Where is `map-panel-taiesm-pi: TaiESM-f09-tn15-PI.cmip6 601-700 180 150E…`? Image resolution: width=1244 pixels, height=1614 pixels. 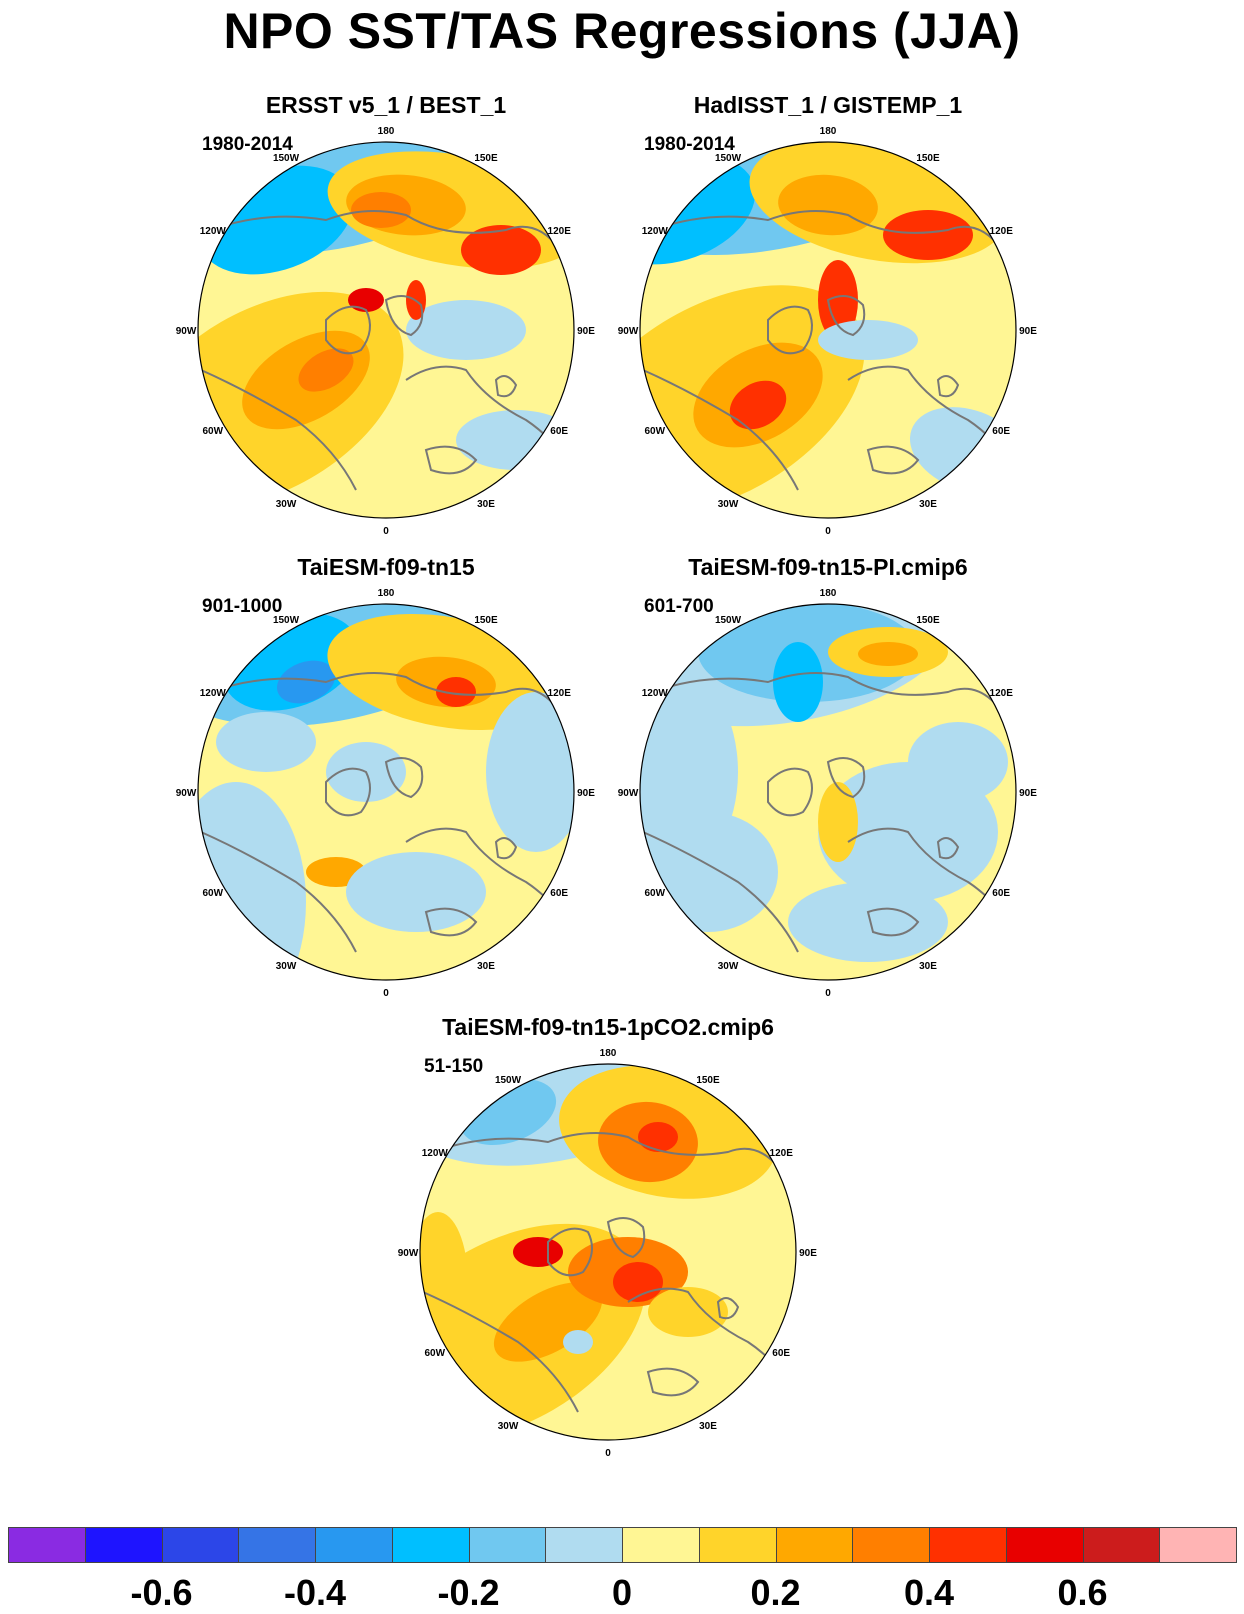
map-panel-taiesm-pi: TaiESM-f09-tn15-PI.cmip6 601-700 180 150E… is located at coordinates (828, 779).